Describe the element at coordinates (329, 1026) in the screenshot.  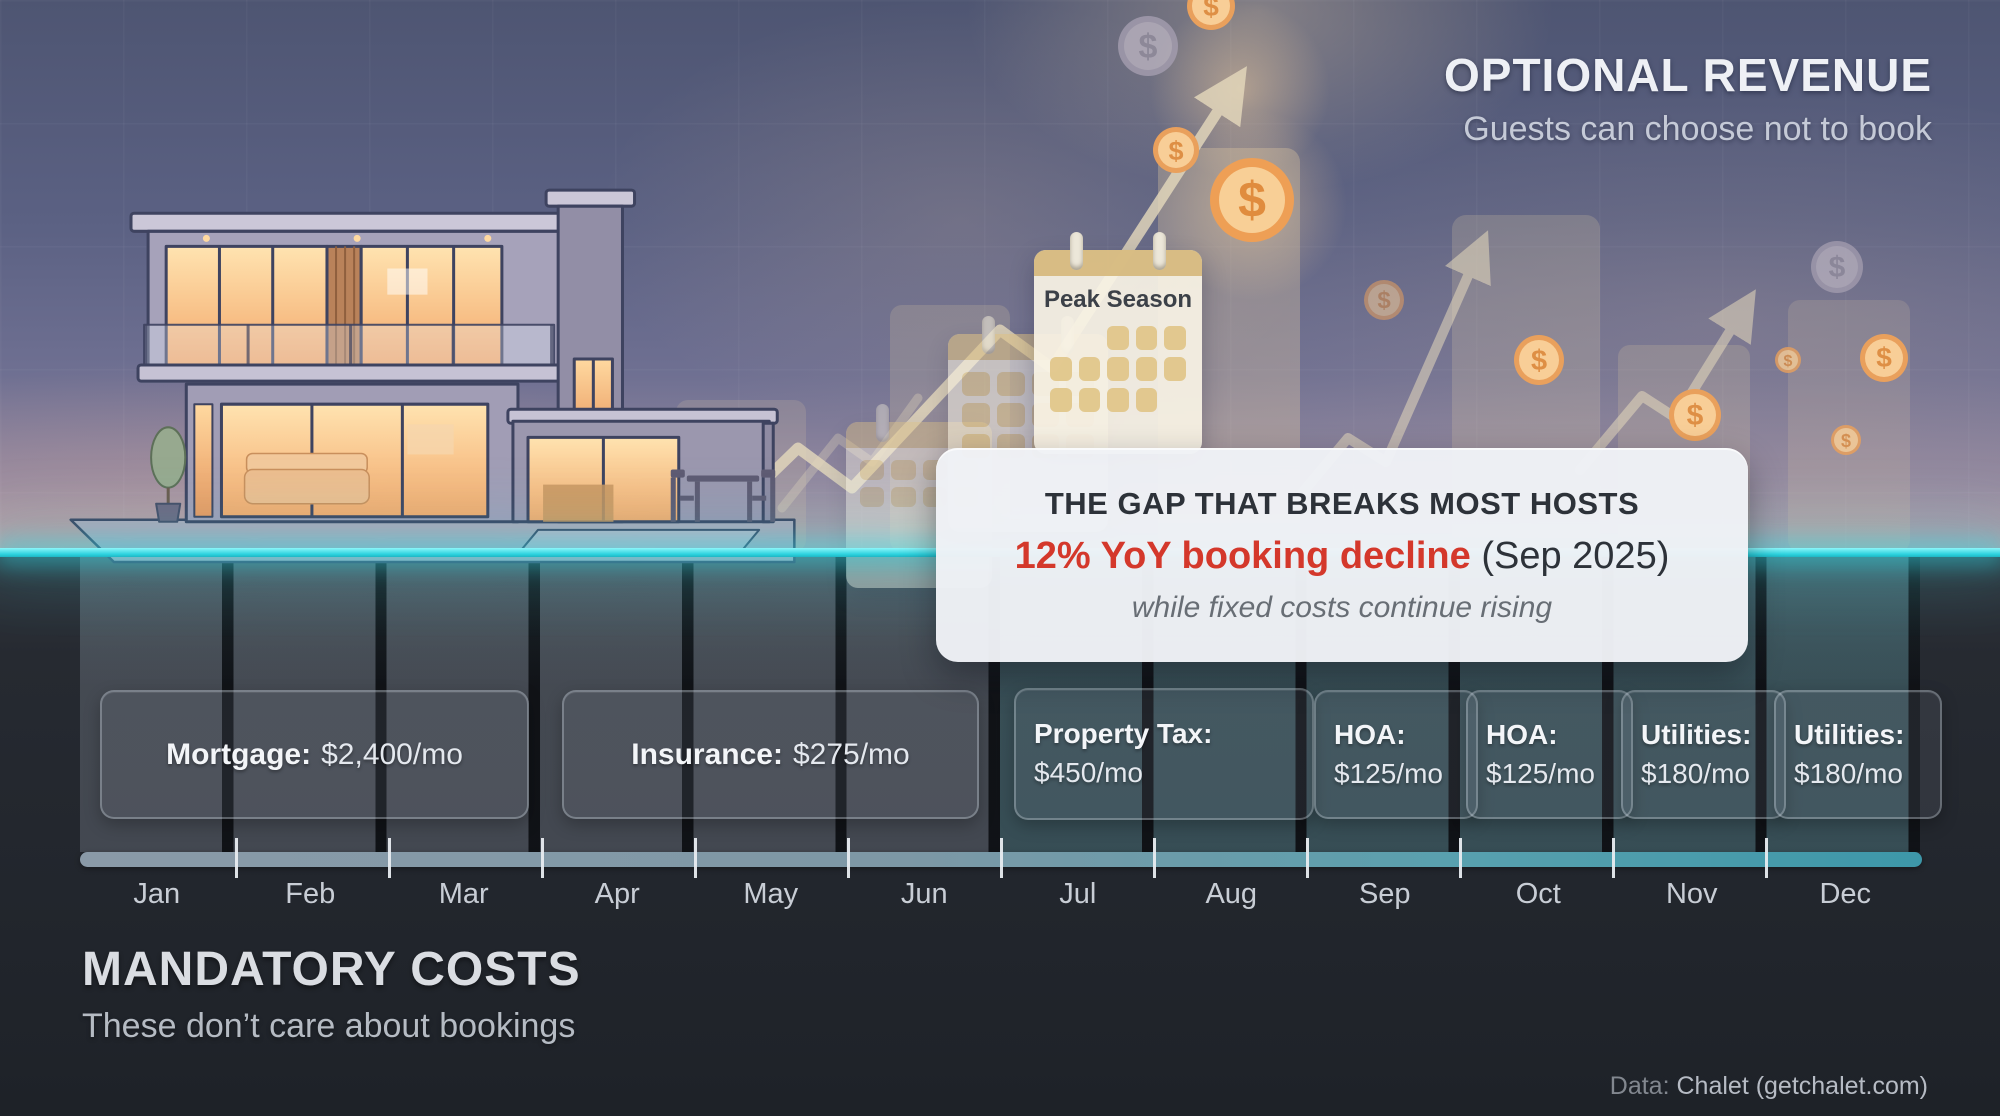
I see `mandatory-costs-subtitle: These don’t care about bookings` at that location.